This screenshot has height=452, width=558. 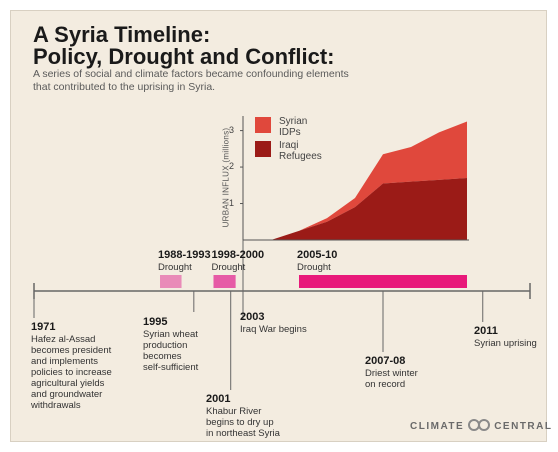 I want to click on event-description-line: and groundwater, so click(x=67, y=394).